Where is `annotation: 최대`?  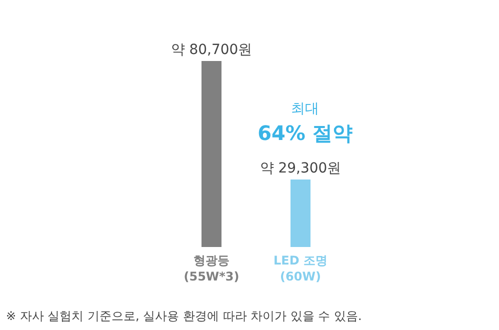 annotation: 최대 is located at coordinates (305, 109).